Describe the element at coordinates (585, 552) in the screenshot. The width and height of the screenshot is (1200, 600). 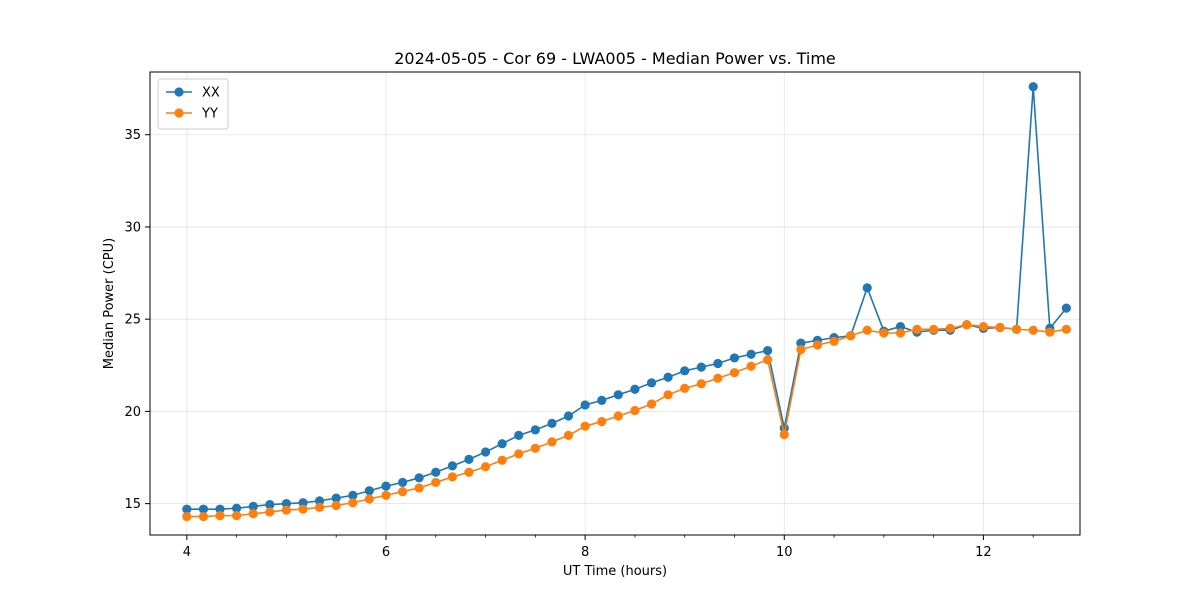
I see `x-tick-label: 8` at that location.